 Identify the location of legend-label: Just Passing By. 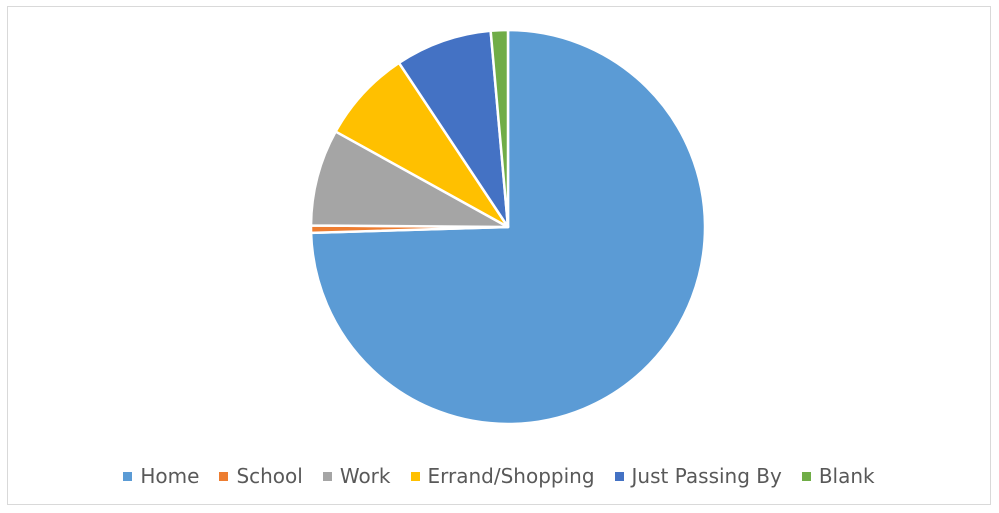
(706, 476).